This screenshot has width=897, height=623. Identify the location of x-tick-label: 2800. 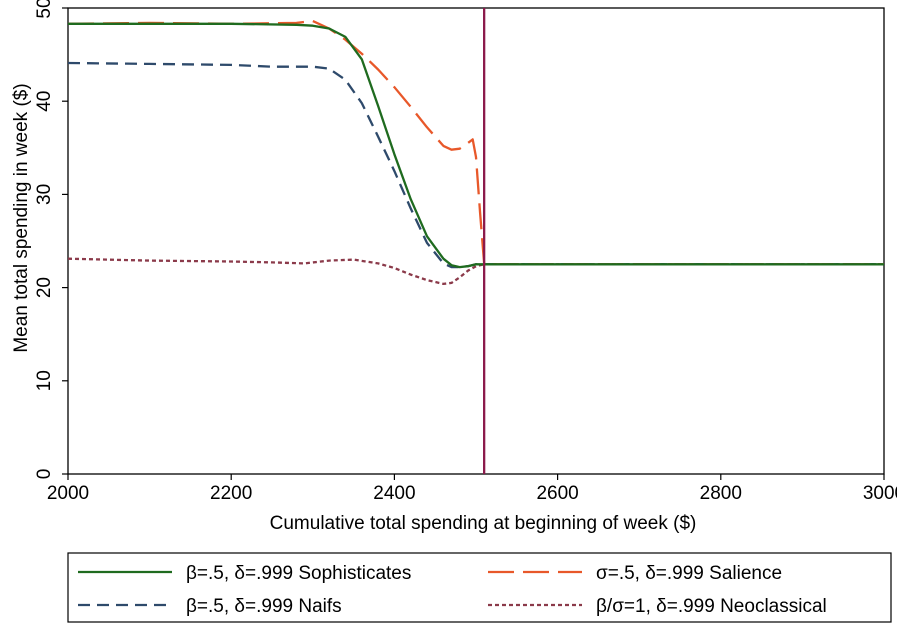
(721, 493).